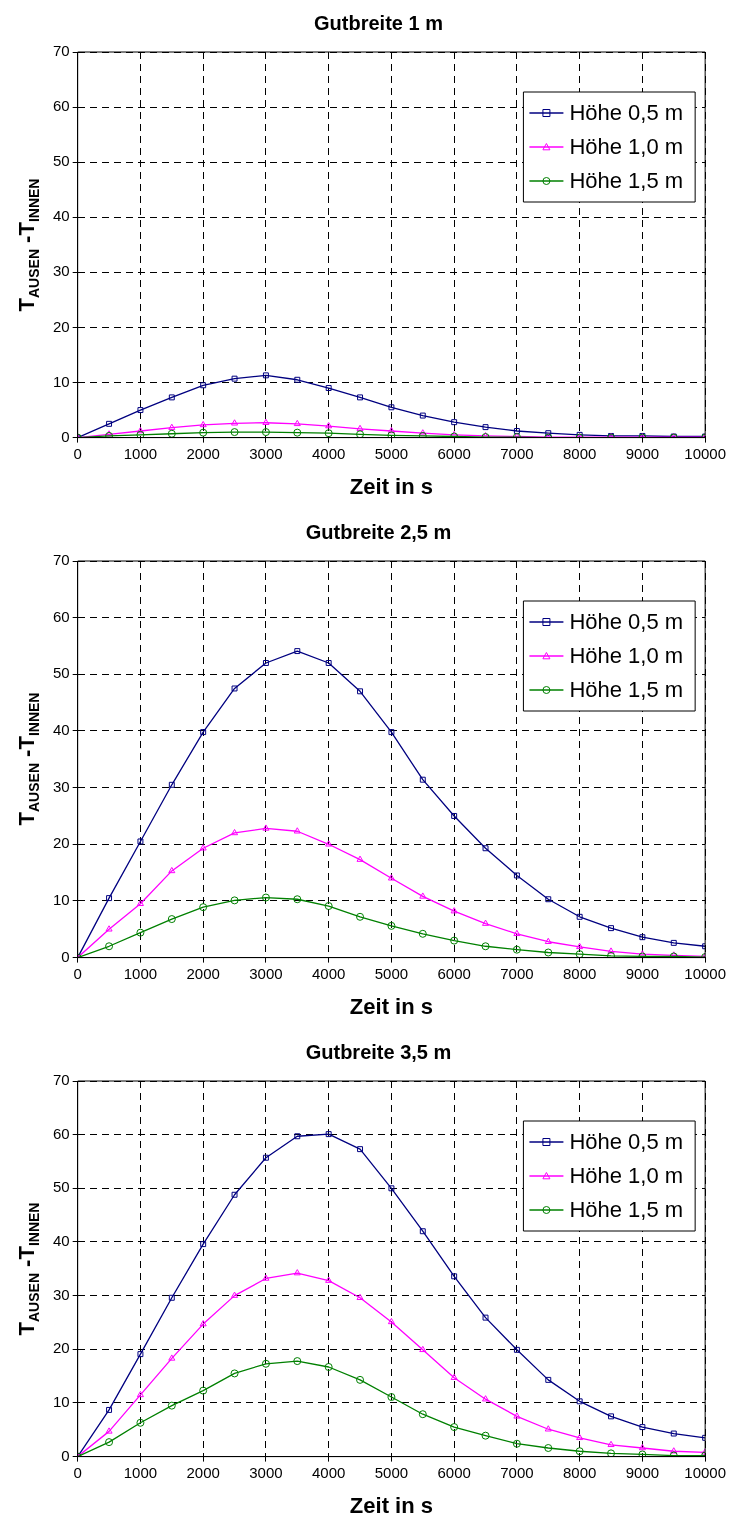  Describe the element at coordinates (328, 453) in the screenshot. I see `x-tick-label: 4000` at that location.